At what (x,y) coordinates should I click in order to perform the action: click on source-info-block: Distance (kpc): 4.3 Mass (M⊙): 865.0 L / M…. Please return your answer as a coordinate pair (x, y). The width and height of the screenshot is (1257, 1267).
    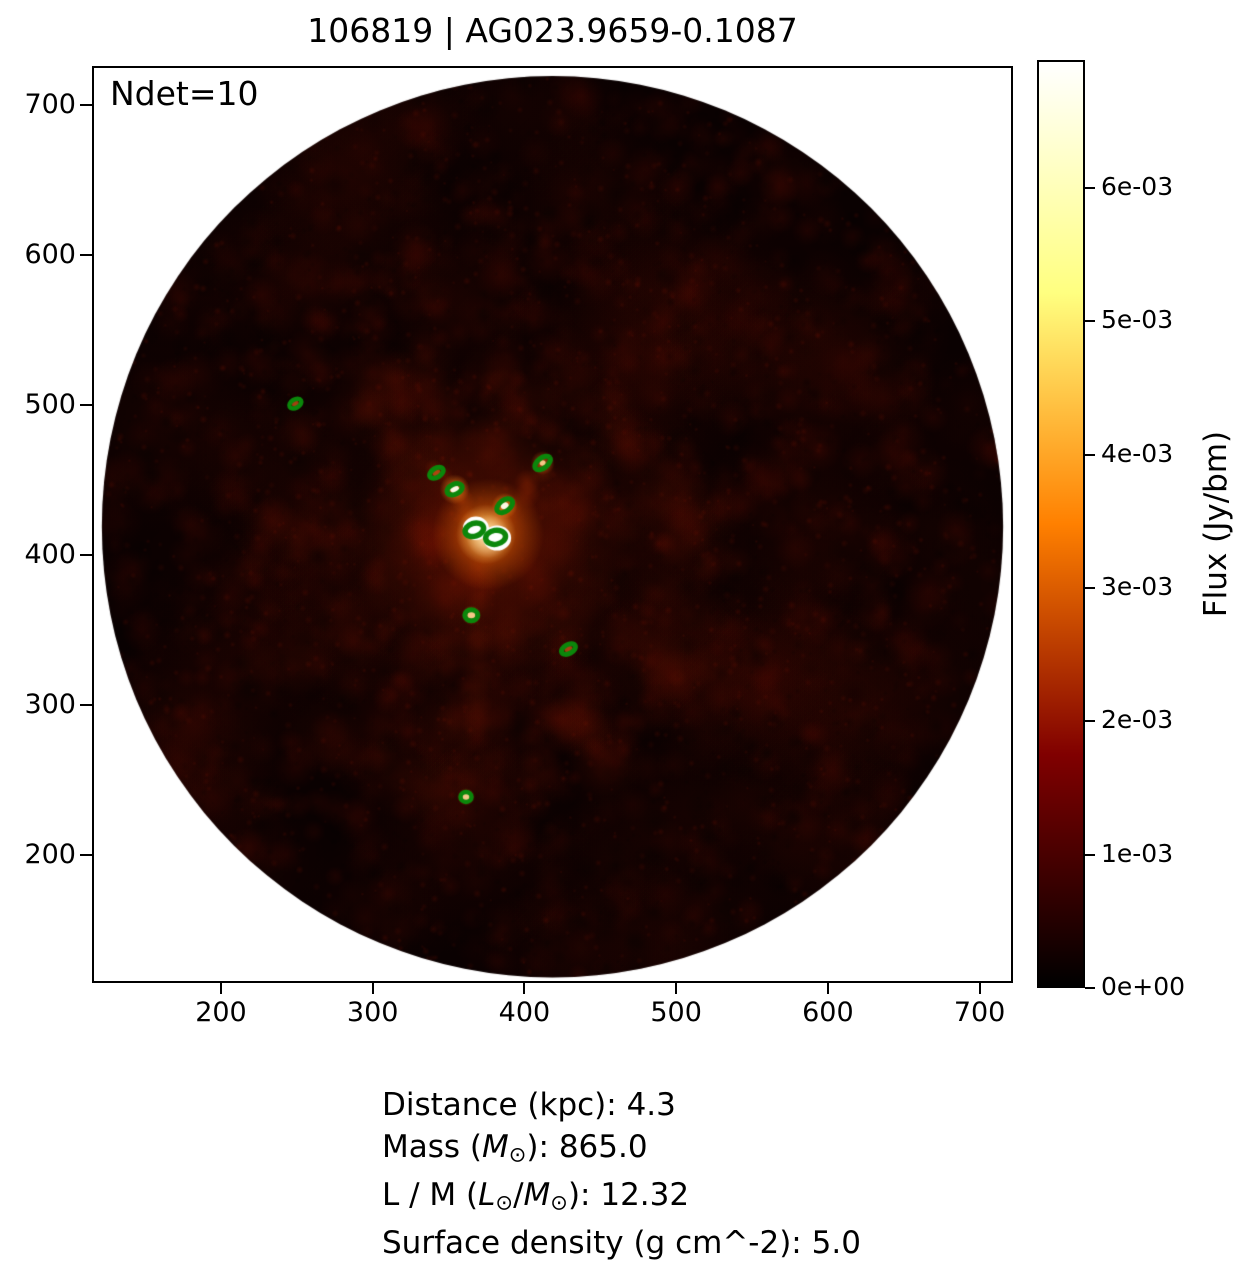
    Looking at the image, I should click on (621, 1174).